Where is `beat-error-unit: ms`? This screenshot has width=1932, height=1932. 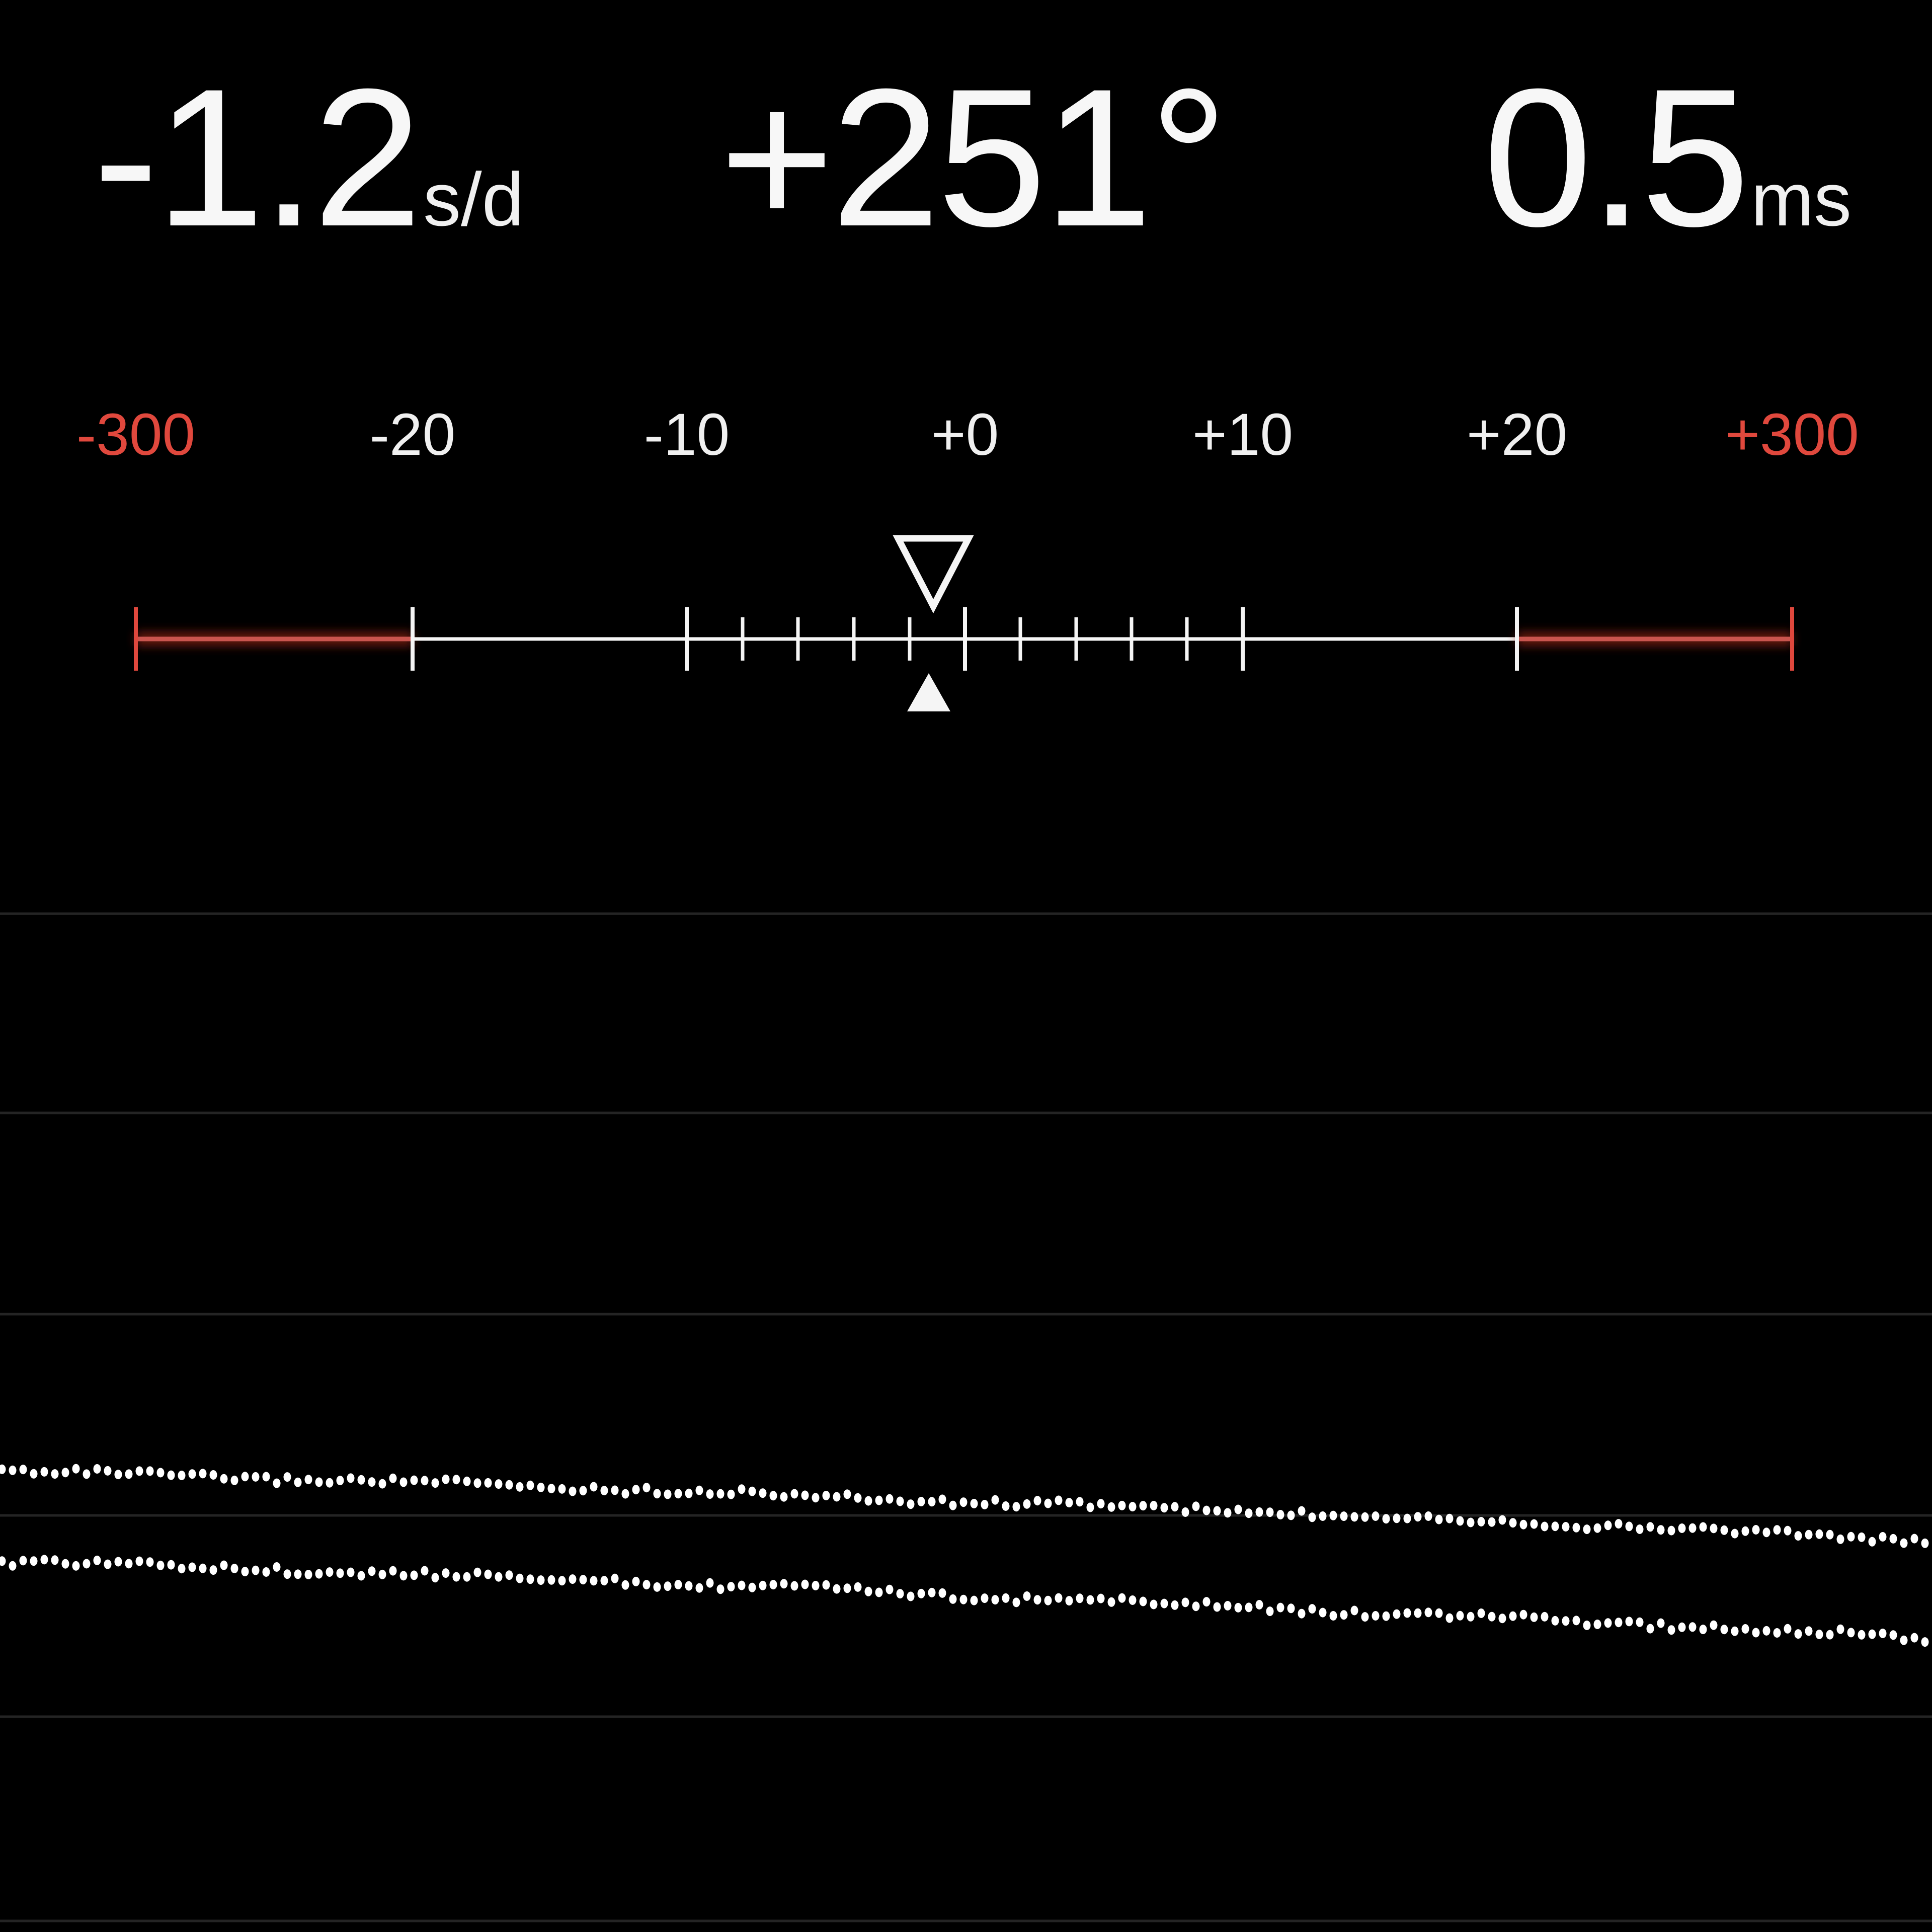 beat-error-unit: ms is located at coordinates (1802, 199).